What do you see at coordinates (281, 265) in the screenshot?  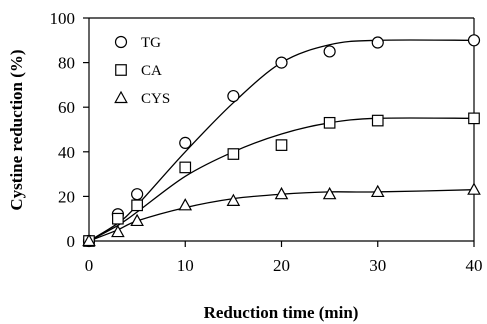 I see `x-tick-label: 20` at bounding box center [281, 265].